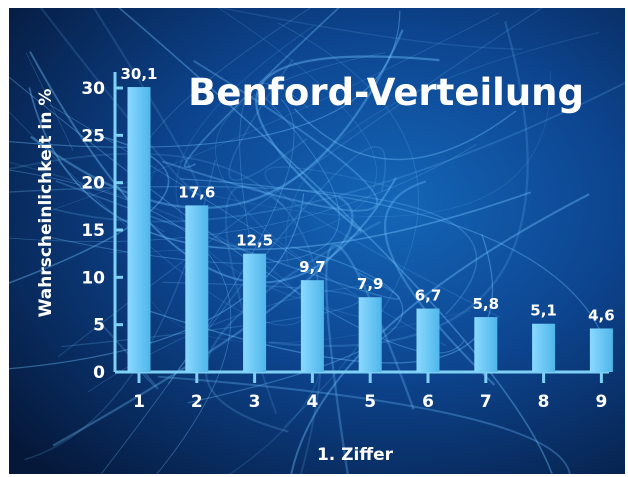 This screenshot has width=628, height=477. I want to click on x-tick-label: 6, so click(428, 402).